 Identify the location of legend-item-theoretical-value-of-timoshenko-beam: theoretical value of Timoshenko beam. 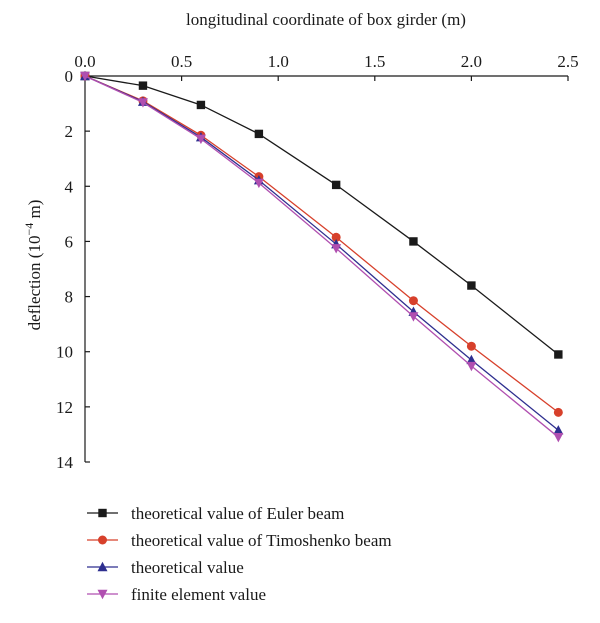
(239, 540).